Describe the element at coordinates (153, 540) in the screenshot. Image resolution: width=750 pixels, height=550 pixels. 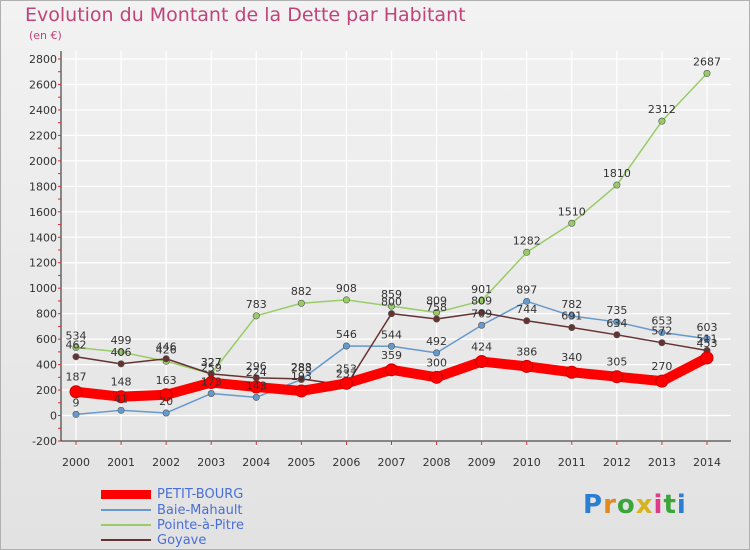
I see `legend-item: Goyave` at that location.